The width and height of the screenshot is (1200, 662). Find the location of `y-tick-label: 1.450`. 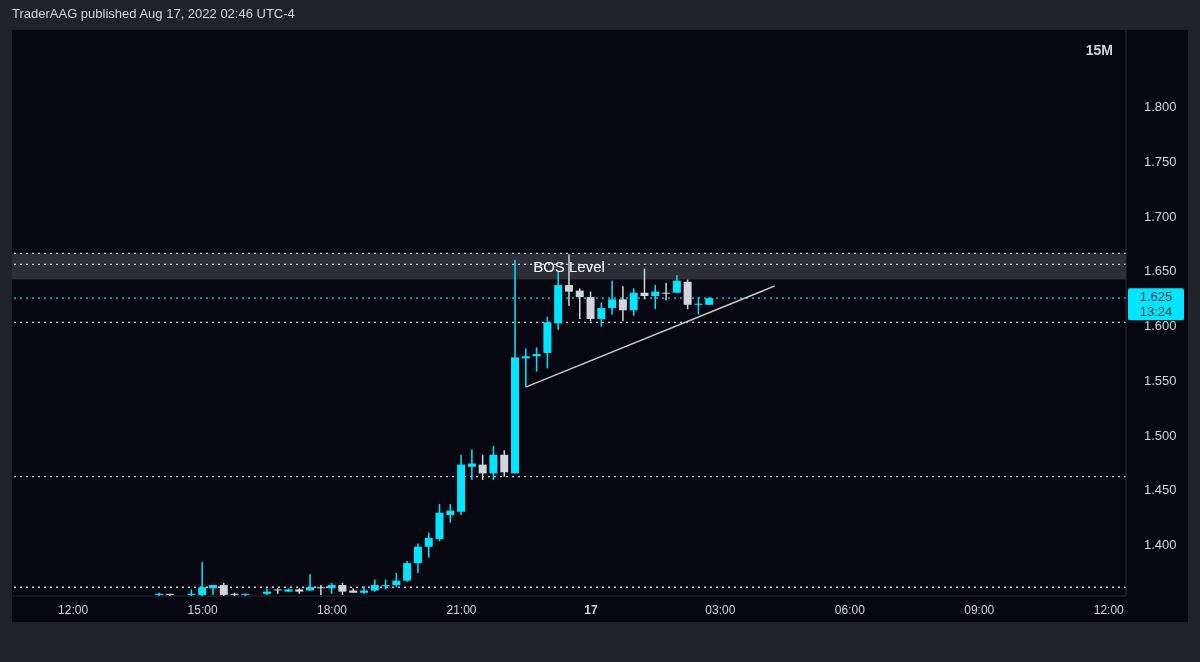

y-tick-label: 1.450 is located at coordinates (1160, 490).